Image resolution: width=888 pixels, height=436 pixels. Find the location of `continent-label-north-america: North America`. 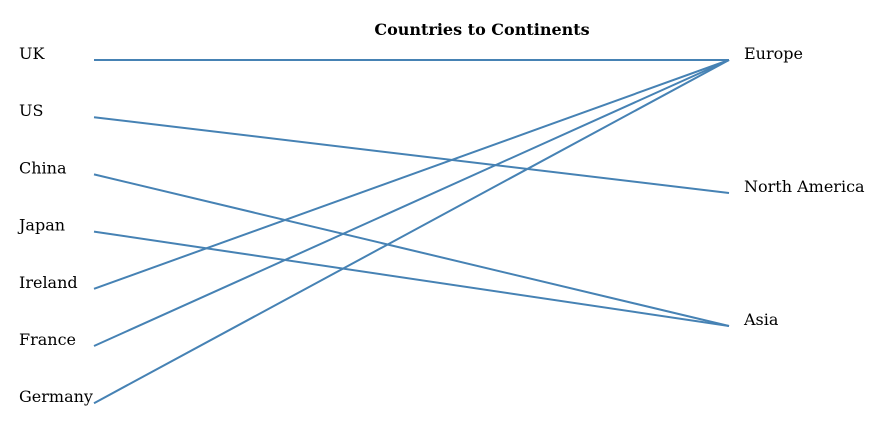

continent-label-north-america: North America is located at coordinates (804, 186).